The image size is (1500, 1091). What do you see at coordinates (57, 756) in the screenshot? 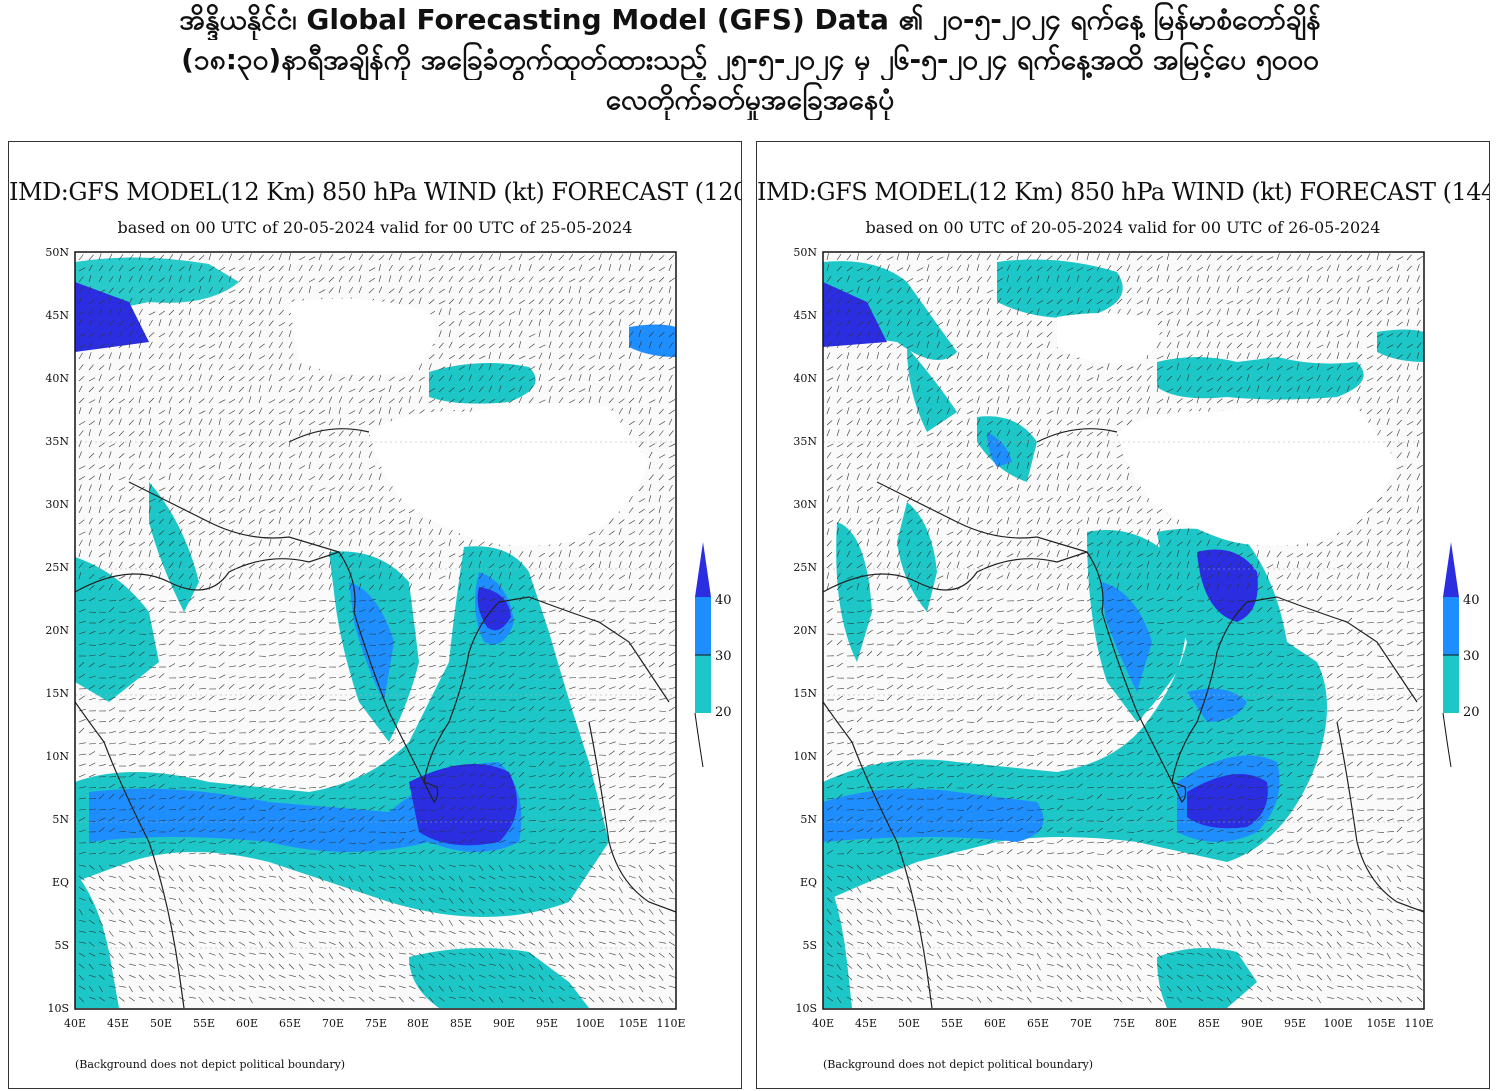
I see `lat-label: 10N` at bounding box center [57, 756].